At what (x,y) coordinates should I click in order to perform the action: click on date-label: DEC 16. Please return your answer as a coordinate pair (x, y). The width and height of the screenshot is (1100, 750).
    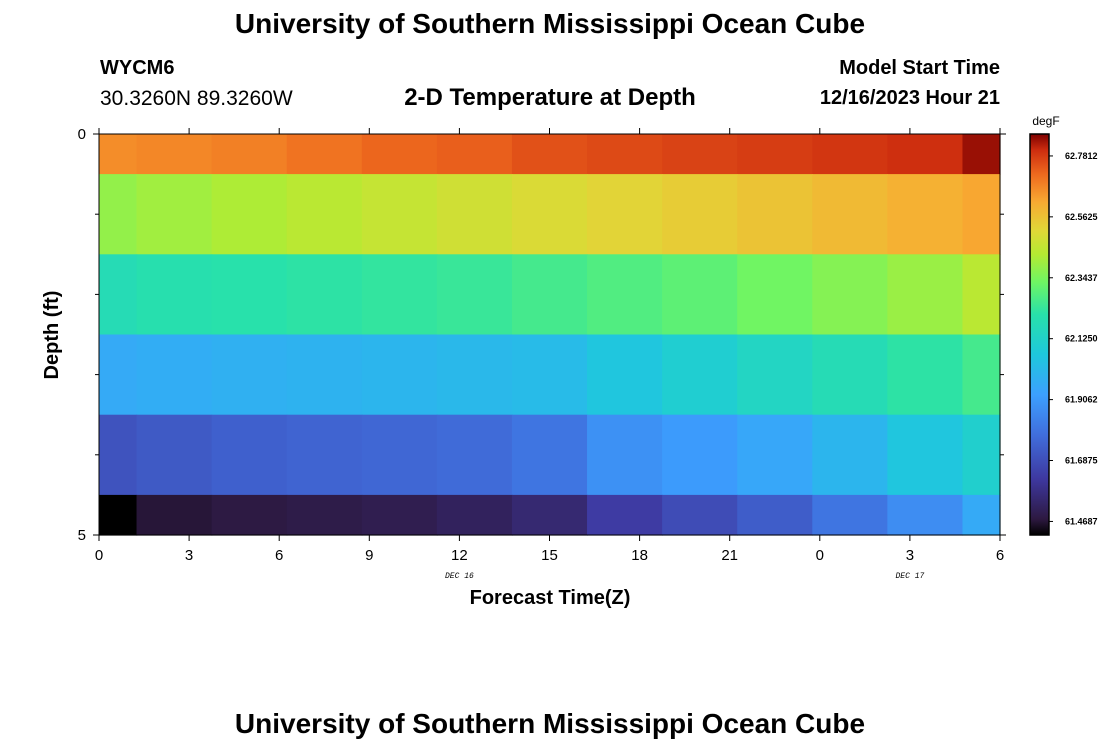
    Looking at the image, I should click on (459, 576).